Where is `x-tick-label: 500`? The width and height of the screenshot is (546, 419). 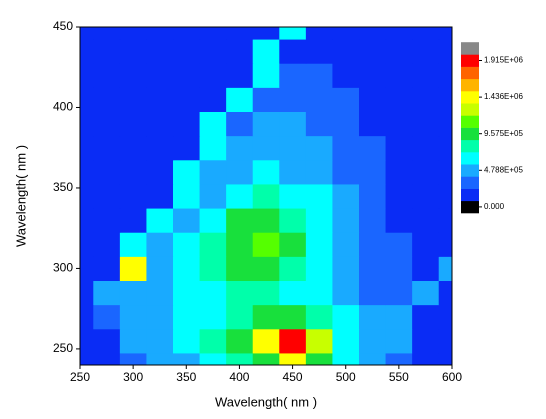
x-tick-label: 500 is located at coordinates (346, 377).